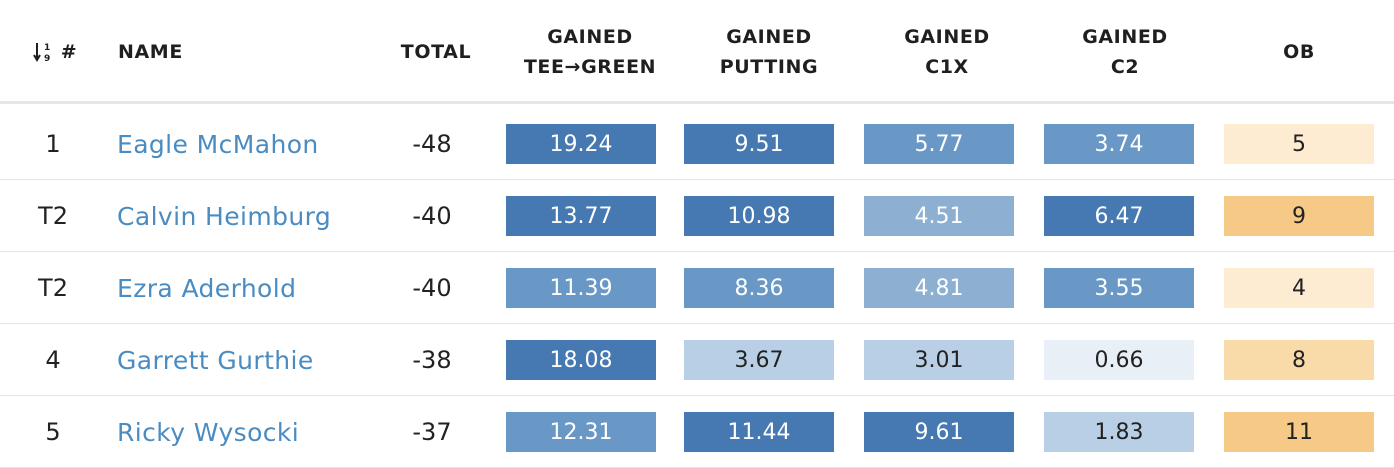 The width and height of the screenshot is (1394, 468). I want to click on ob-value-chip: 9, so click(1299, 216).